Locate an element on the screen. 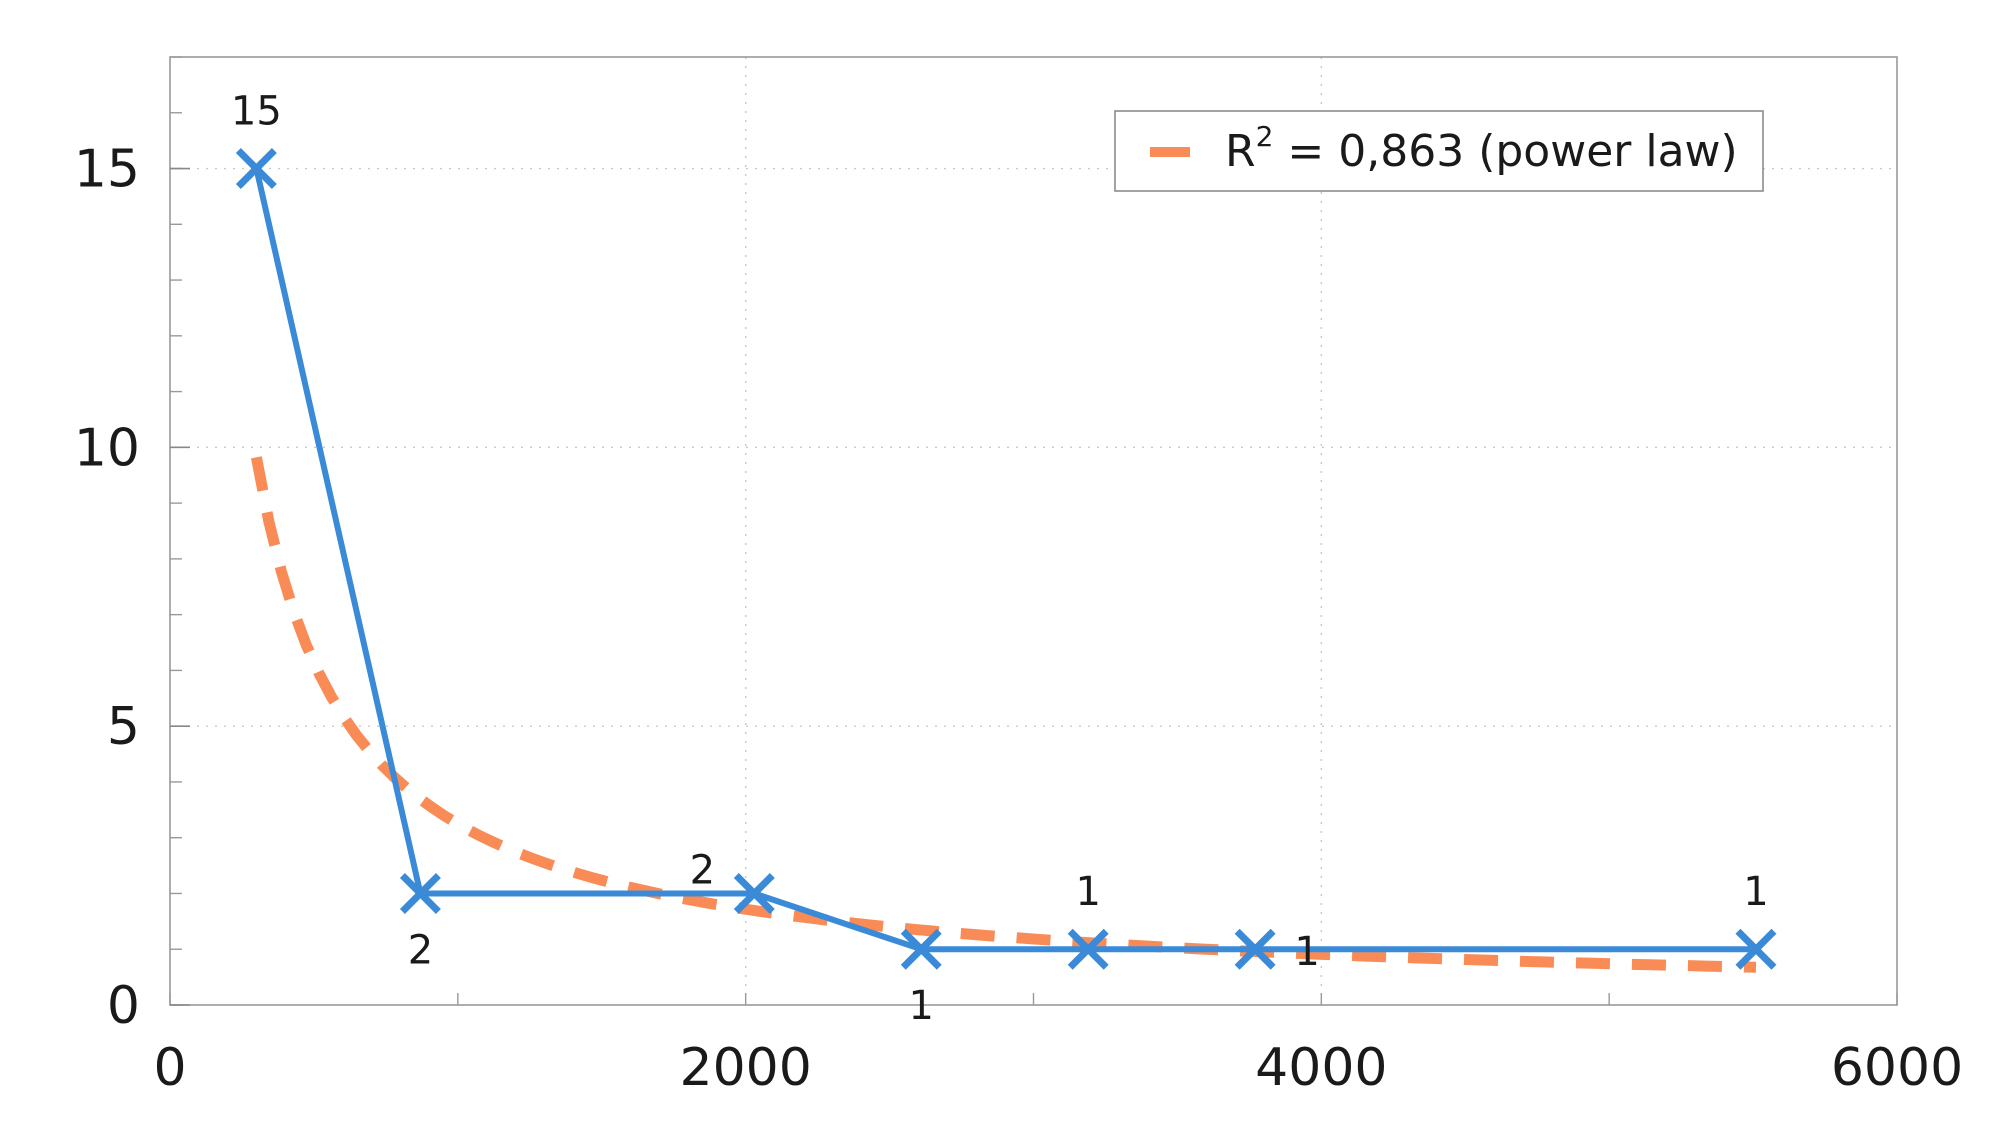 This screenshot has height=1147, width=2000. legend: R2 = 0,863 (power law) is located at coordinates (1439, 151).